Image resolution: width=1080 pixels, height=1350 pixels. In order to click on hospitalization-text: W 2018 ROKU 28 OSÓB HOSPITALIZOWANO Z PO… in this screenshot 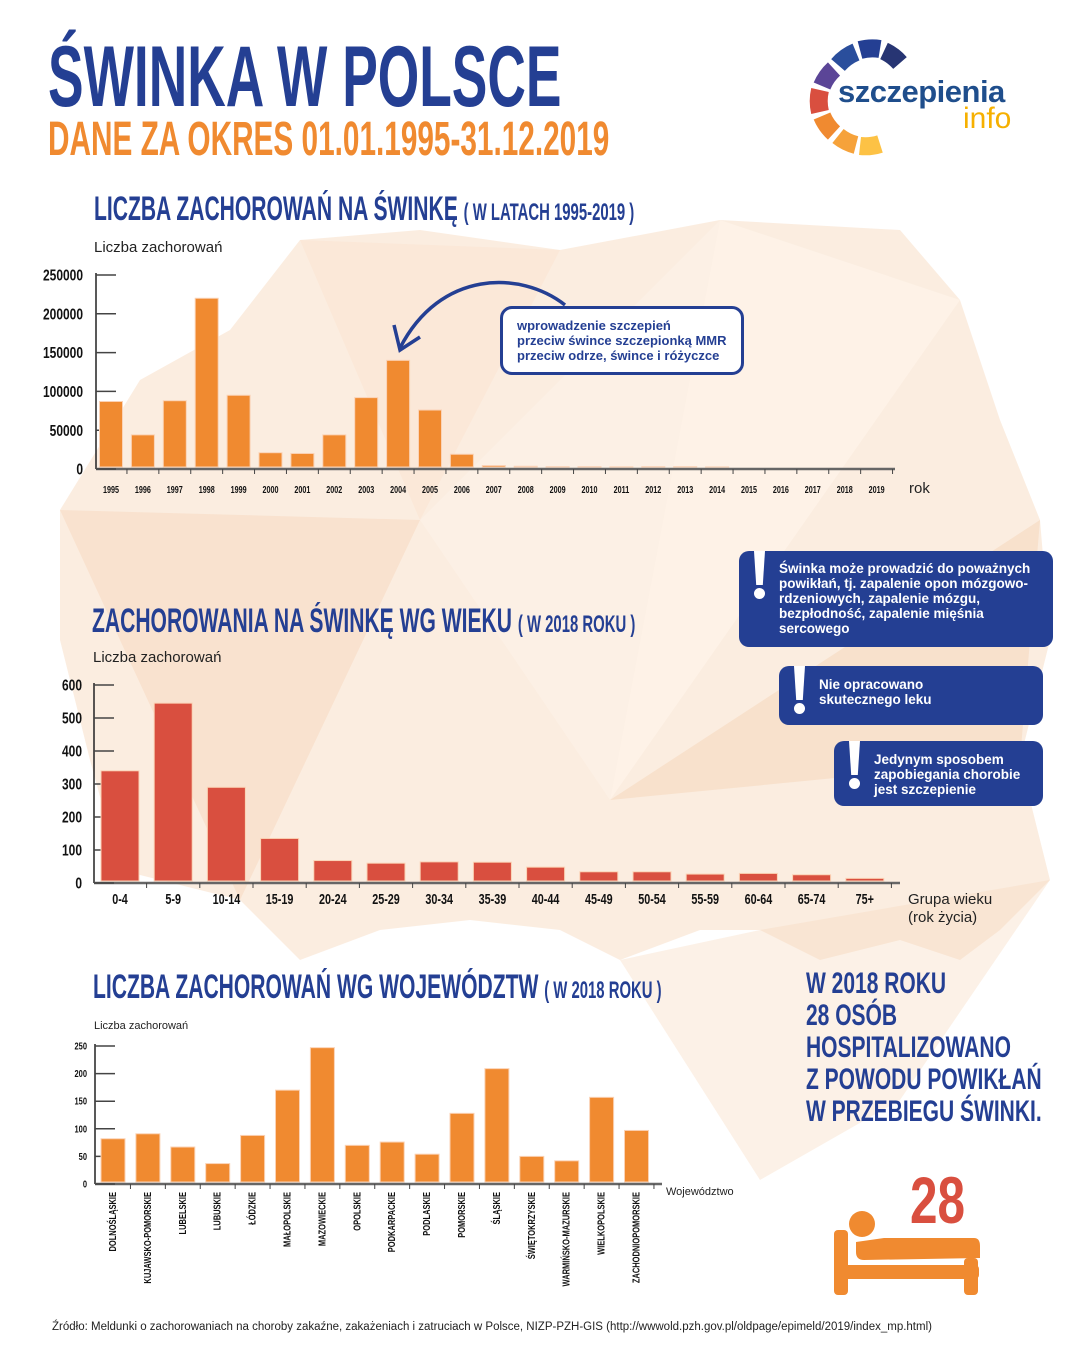, I will do `click(924, 1048)`.